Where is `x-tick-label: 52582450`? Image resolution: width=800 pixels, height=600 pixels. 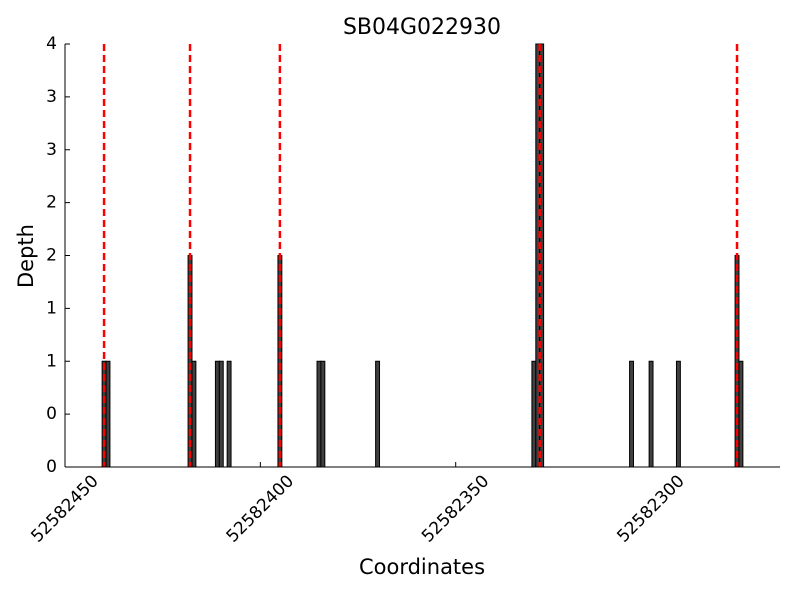
x-tick-label: 52582450 is located at coordinates (64, 508).